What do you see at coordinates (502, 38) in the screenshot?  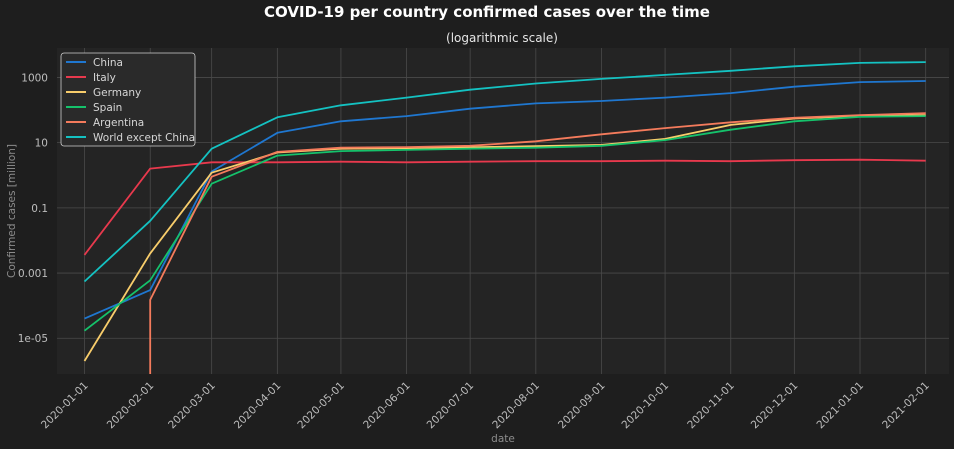 I see `chart-subtitle: (logarithmic scale)` at bounding box center [502, 38].